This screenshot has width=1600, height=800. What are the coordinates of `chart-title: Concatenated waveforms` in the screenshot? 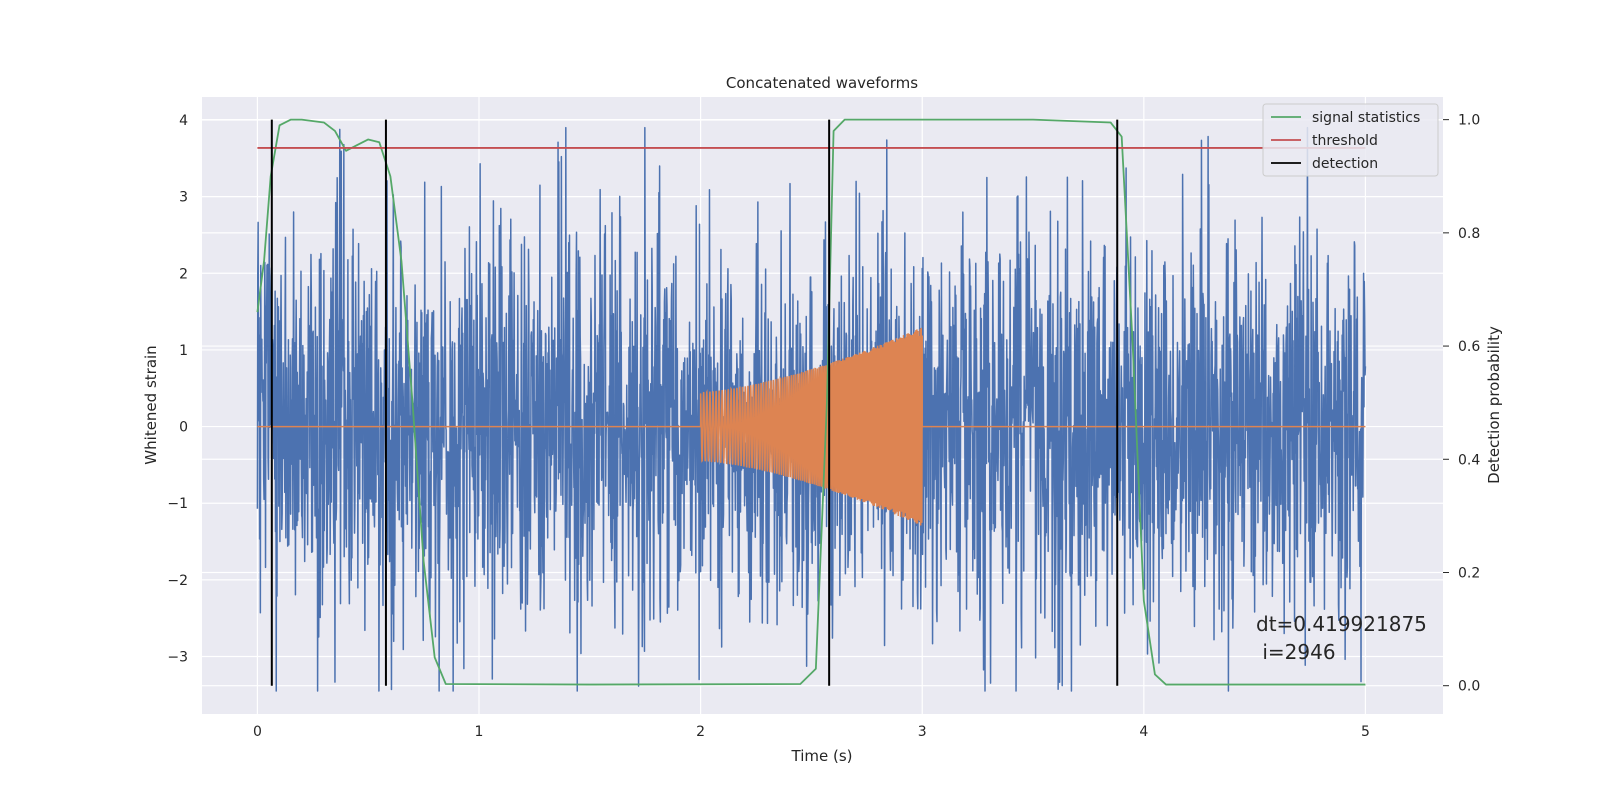 It's located at (822, 83).